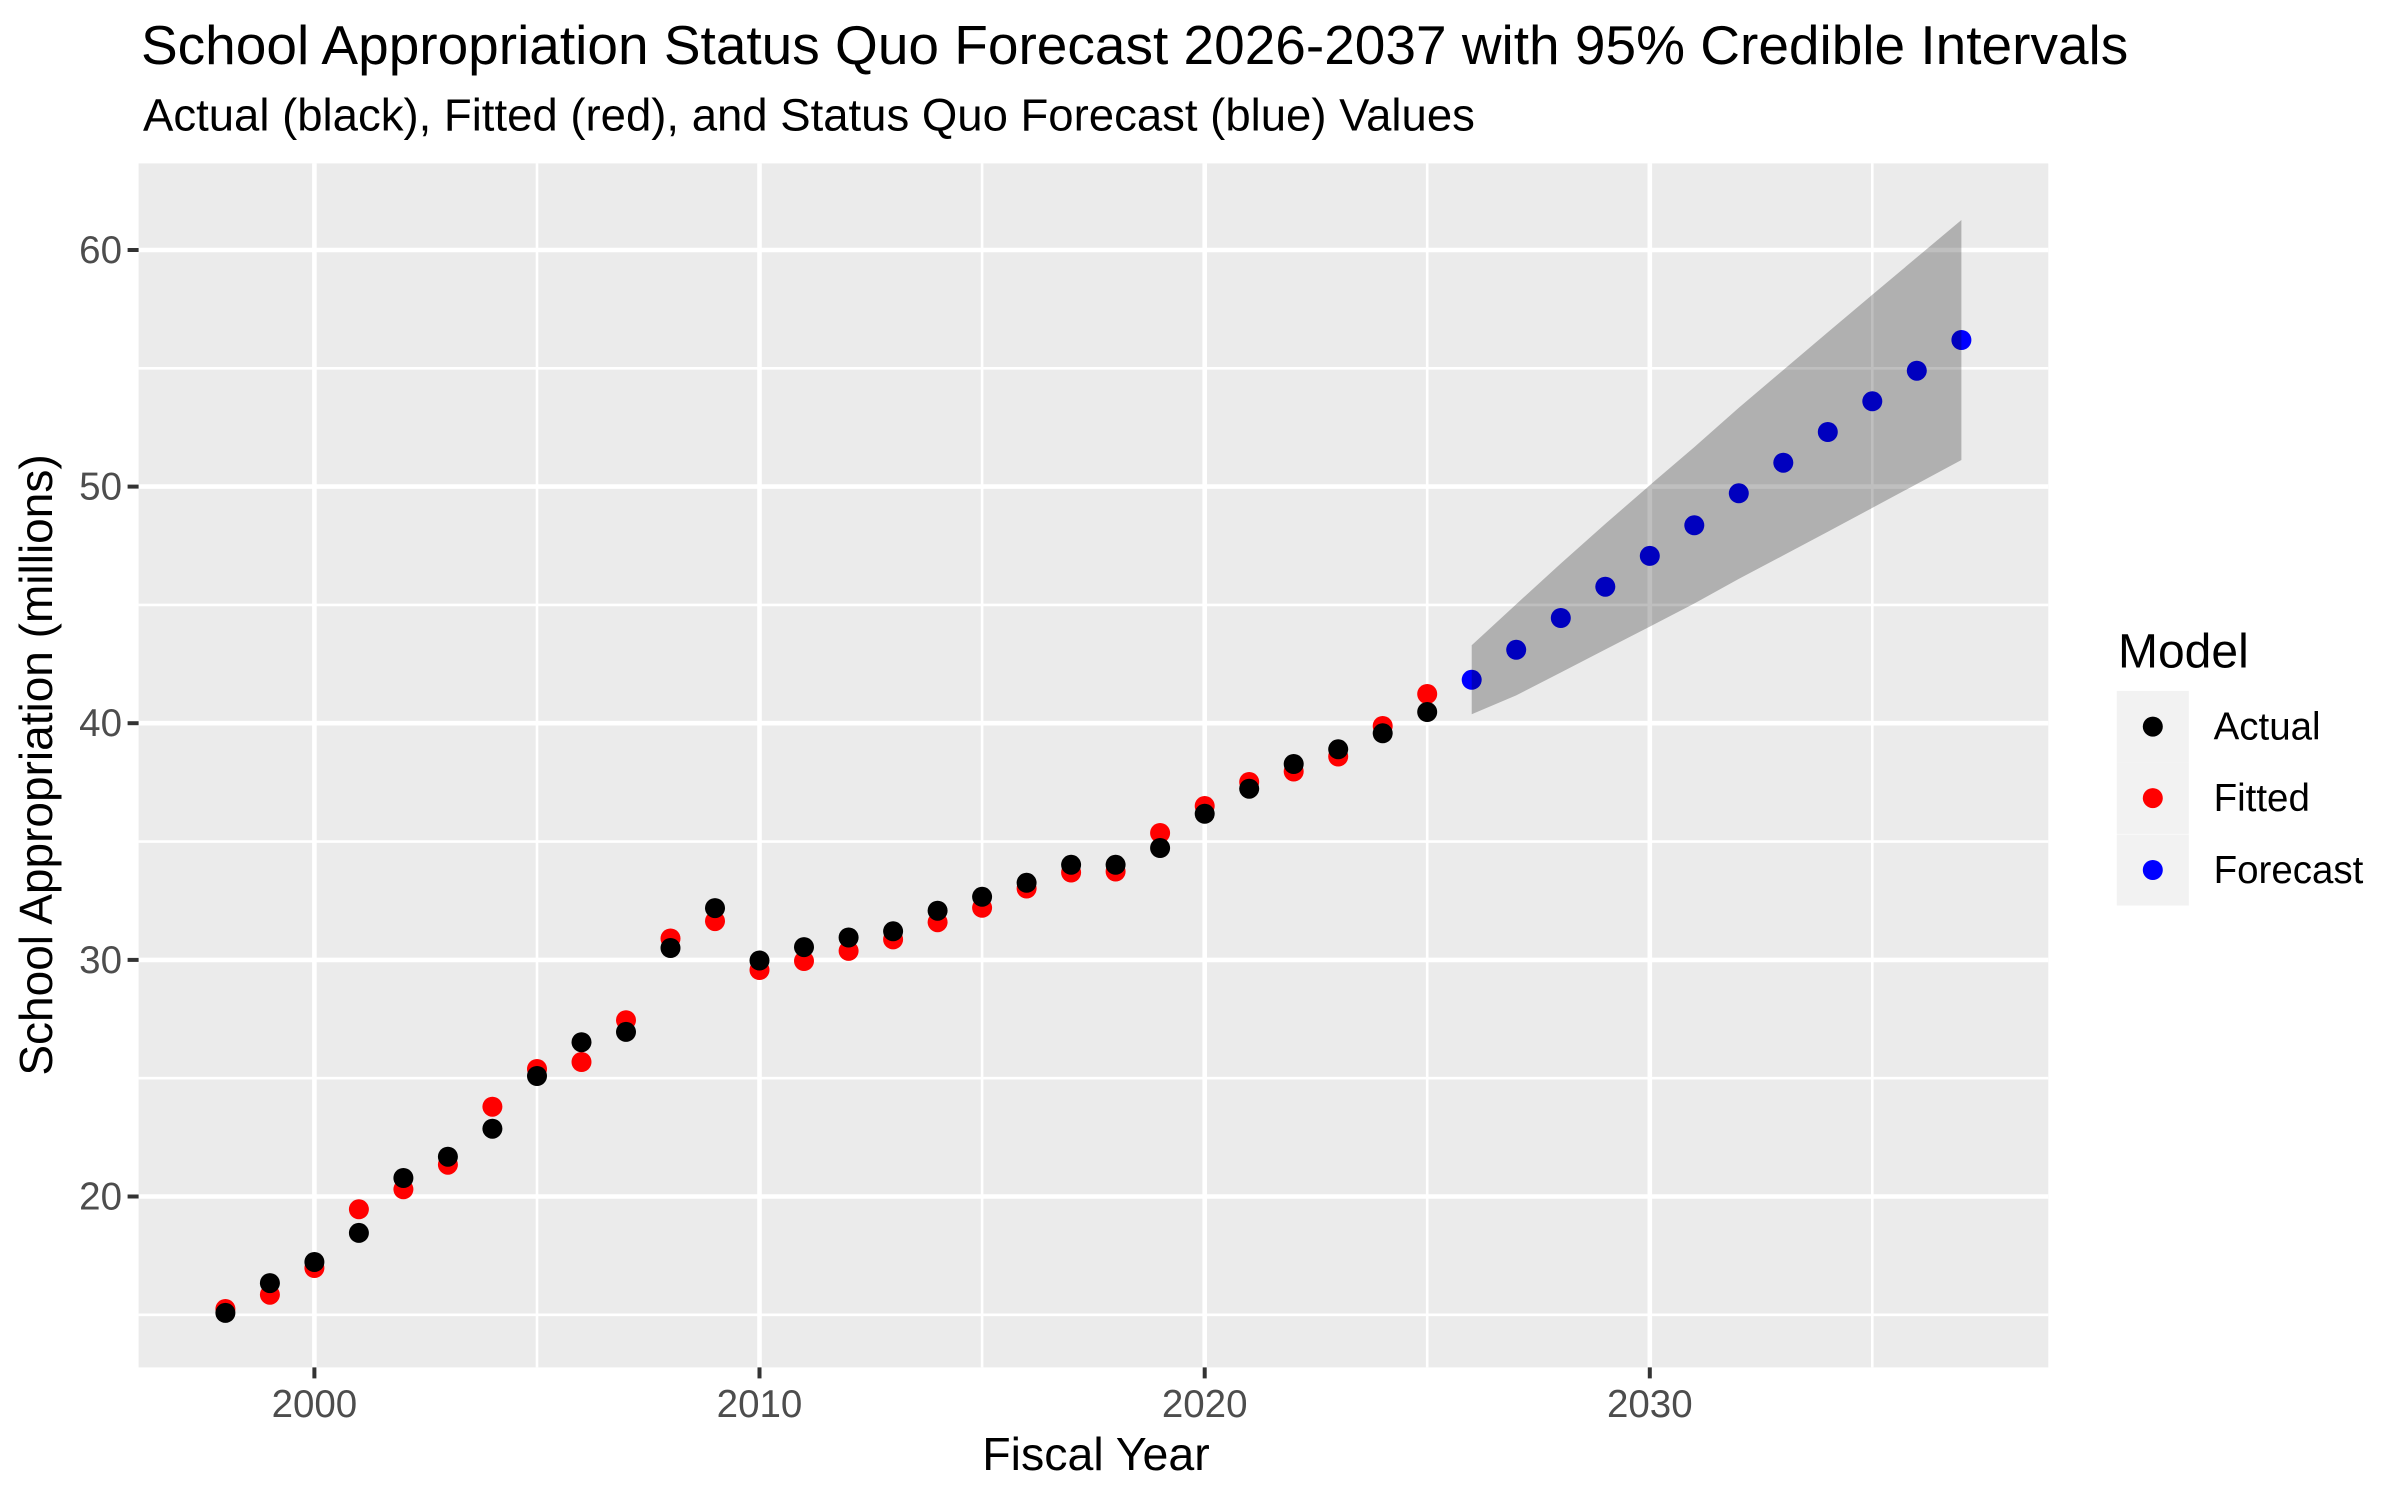 The image size is (2400, 1500). What do you see at coordinates (100, 723) in the screenshot?
I see `svg-text: 40` at bounding box center [100, 723].